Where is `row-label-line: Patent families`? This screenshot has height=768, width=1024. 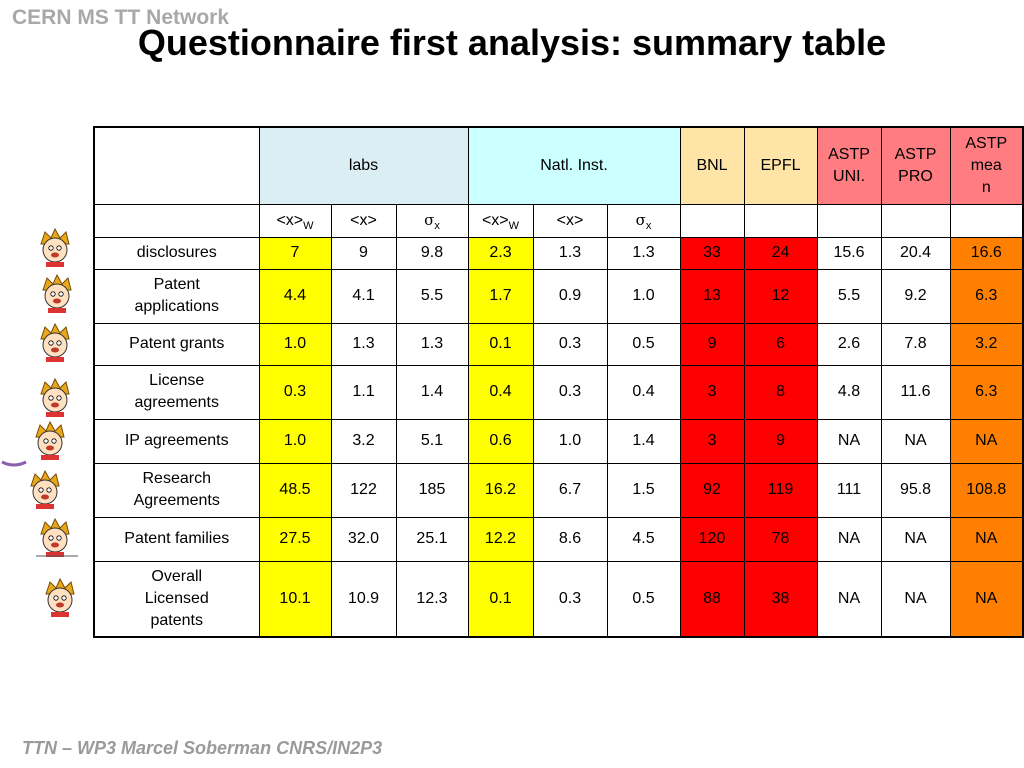 row-label-line: Patent families is located at coordinates (177, 538).